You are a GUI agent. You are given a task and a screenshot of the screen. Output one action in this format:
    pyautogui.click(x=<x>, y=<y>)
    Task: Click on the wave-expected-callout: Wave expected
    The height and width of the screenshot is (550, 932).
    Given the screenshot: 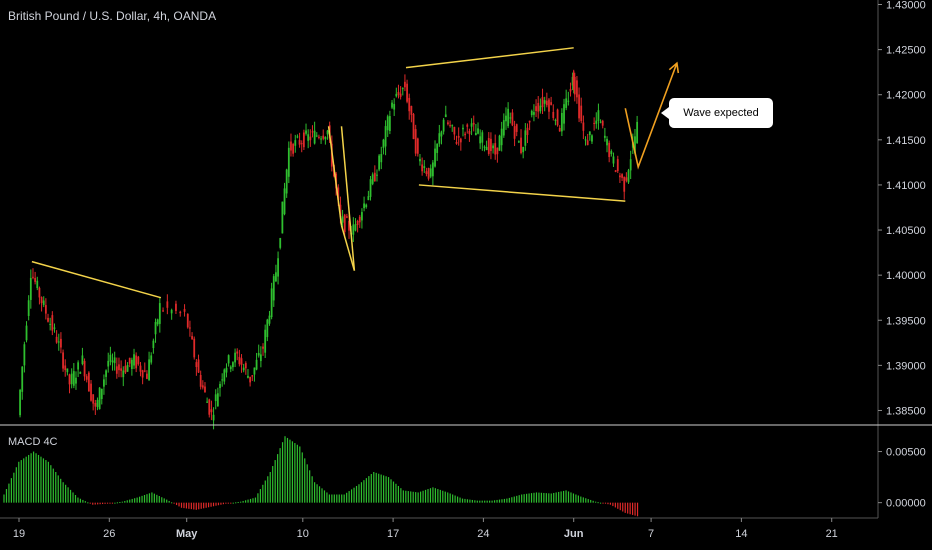 What is the action you would take?
    pyautogui.click(x=717, y=113)
    